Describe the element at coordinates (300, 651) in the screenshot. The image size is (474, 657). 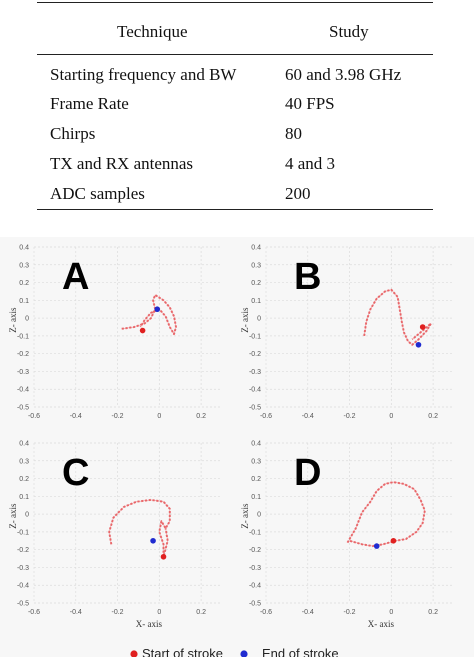
I see `legend-end-label: End of stroke` at that location.